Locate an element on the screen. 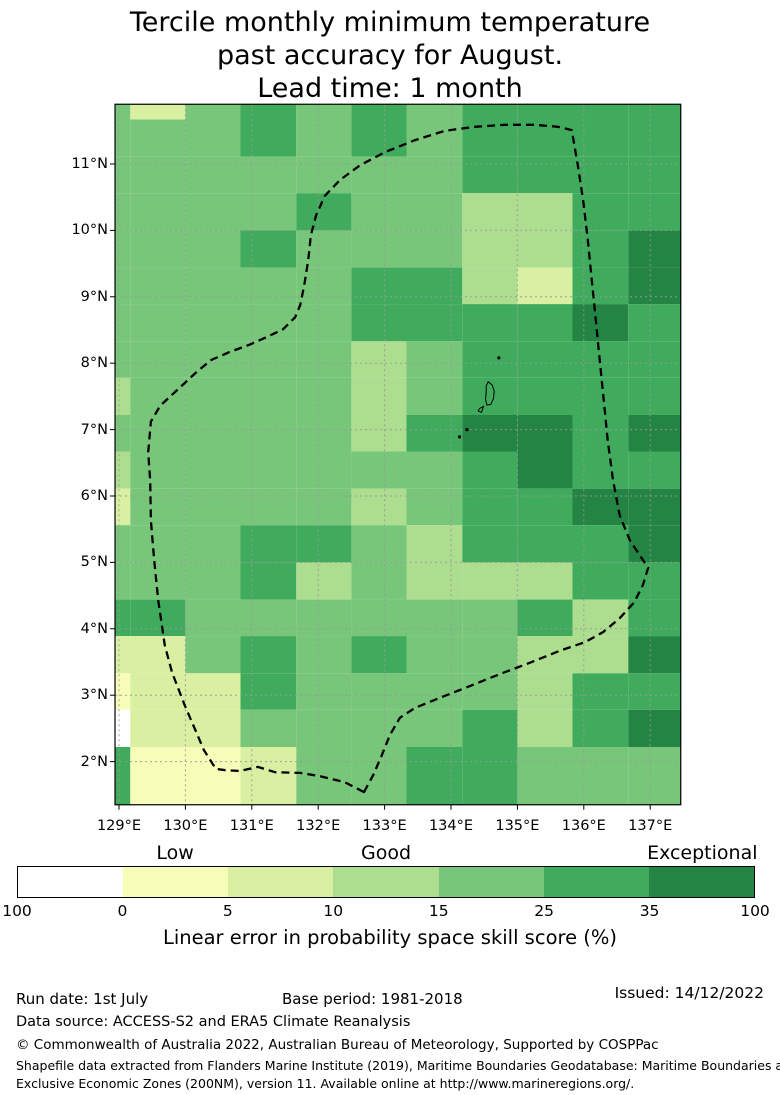 Image resolution: width=780 pixels, height=1095 pixels. y-tick-label: 10°N is located at coordinates (89, 230).